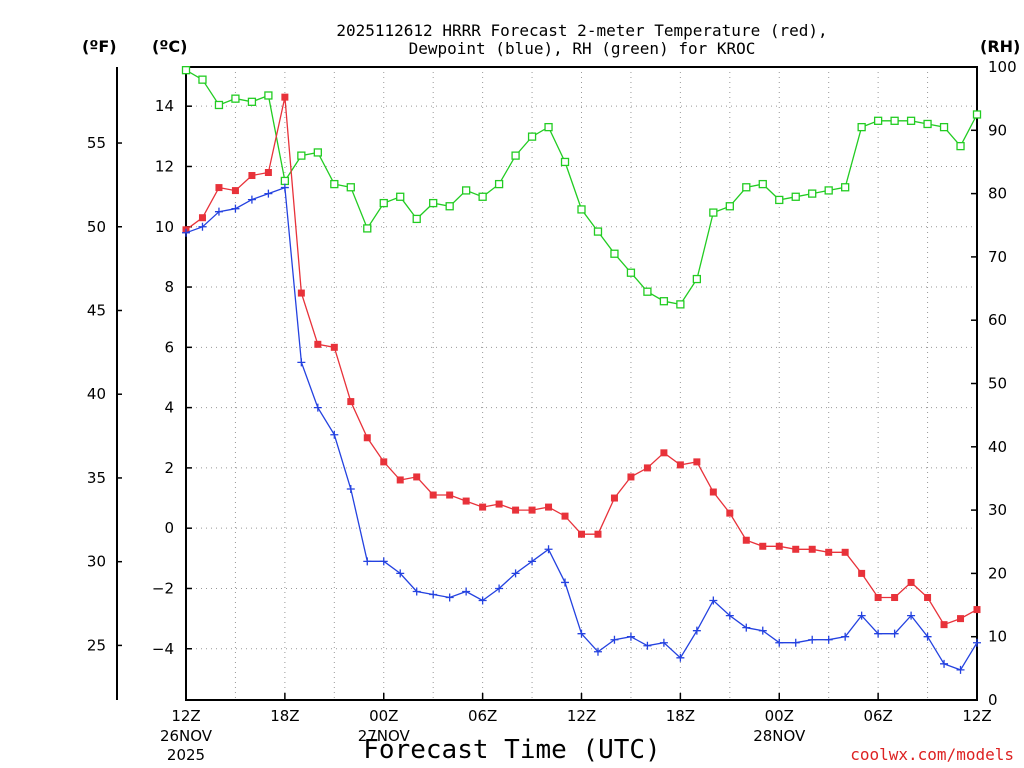  I want to click on rh-tick-label: 50, so click(997, 384).